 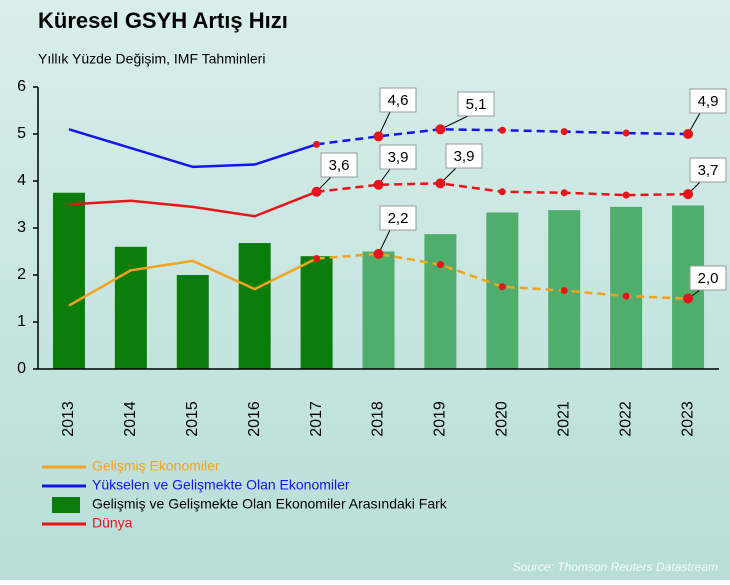 I want to click on legend-label: Yükselen ve Gelişmekte Olan Ekonomiler, so click(x=221, y=485).